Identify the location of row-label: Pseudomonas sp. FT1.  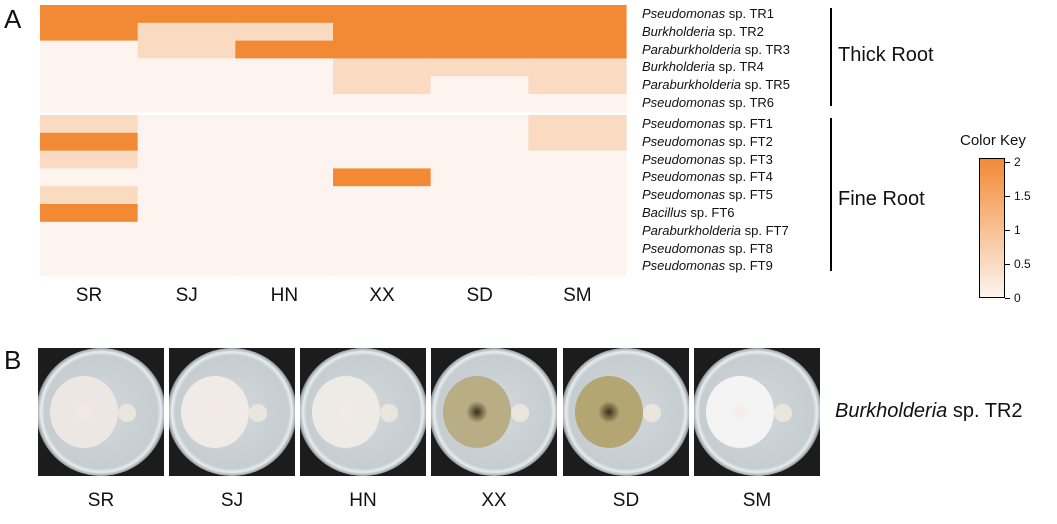
(707, 124).